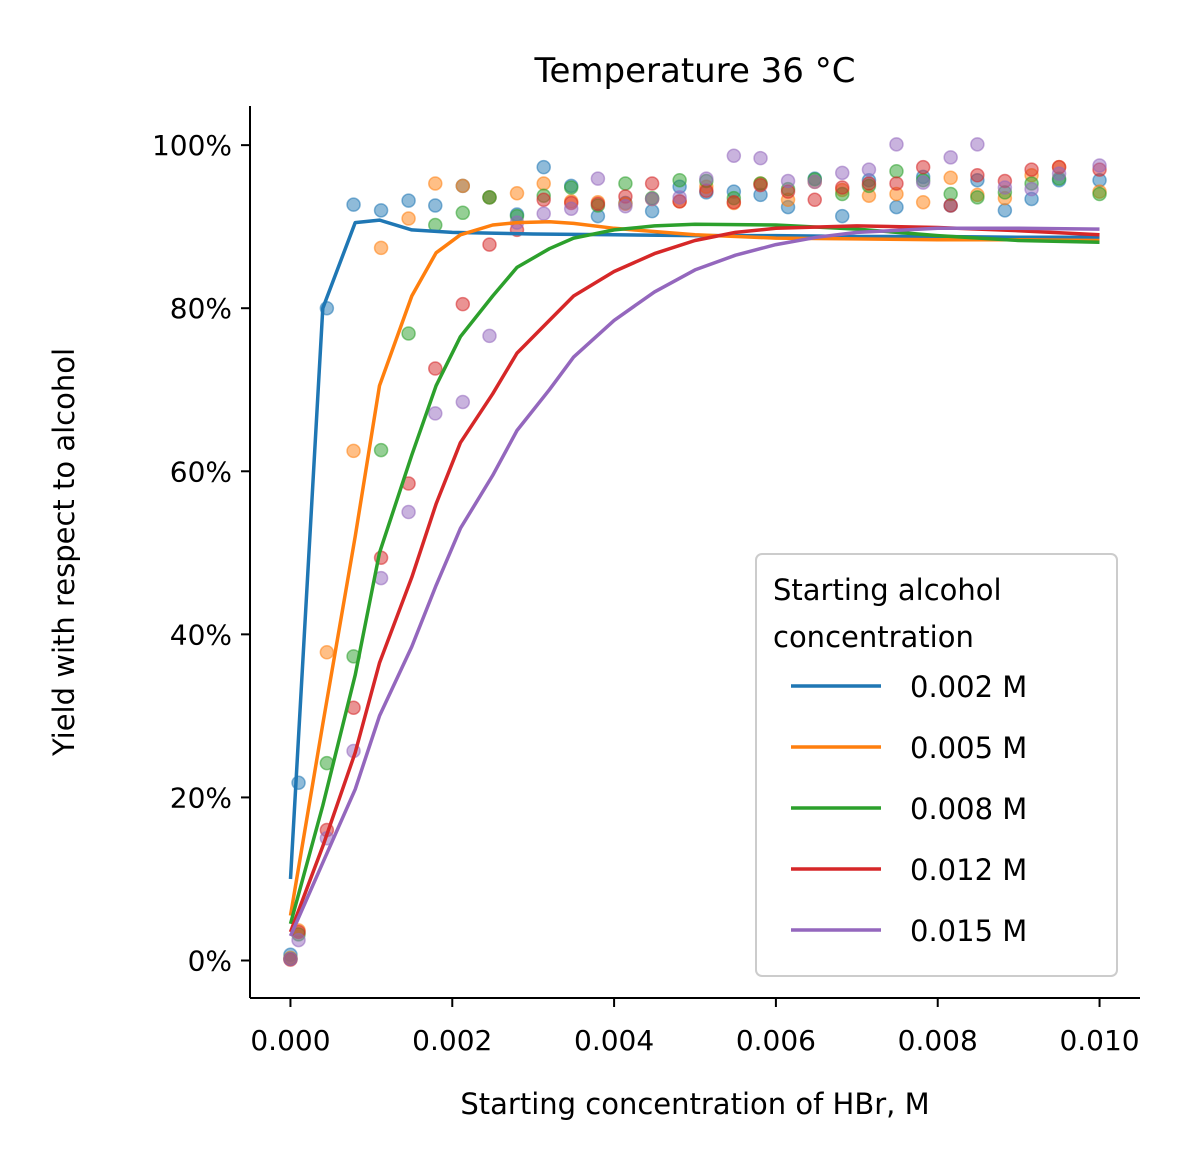  I want to click on y-tick-label: 100%, so click(192, 145).